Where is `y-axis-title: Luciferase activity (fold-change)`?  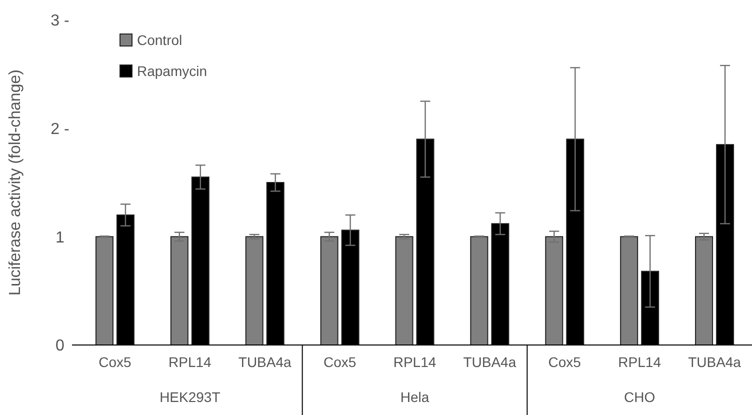
y-axis-title: Luciferase activity (fold-change) is located at coordinates (15, 183).